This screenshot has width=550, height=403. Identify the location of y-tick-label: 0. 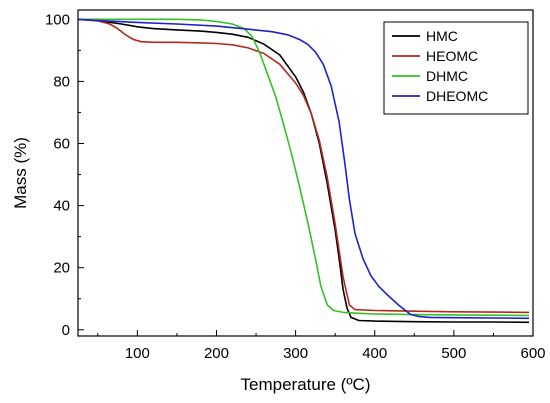
(66, 330).